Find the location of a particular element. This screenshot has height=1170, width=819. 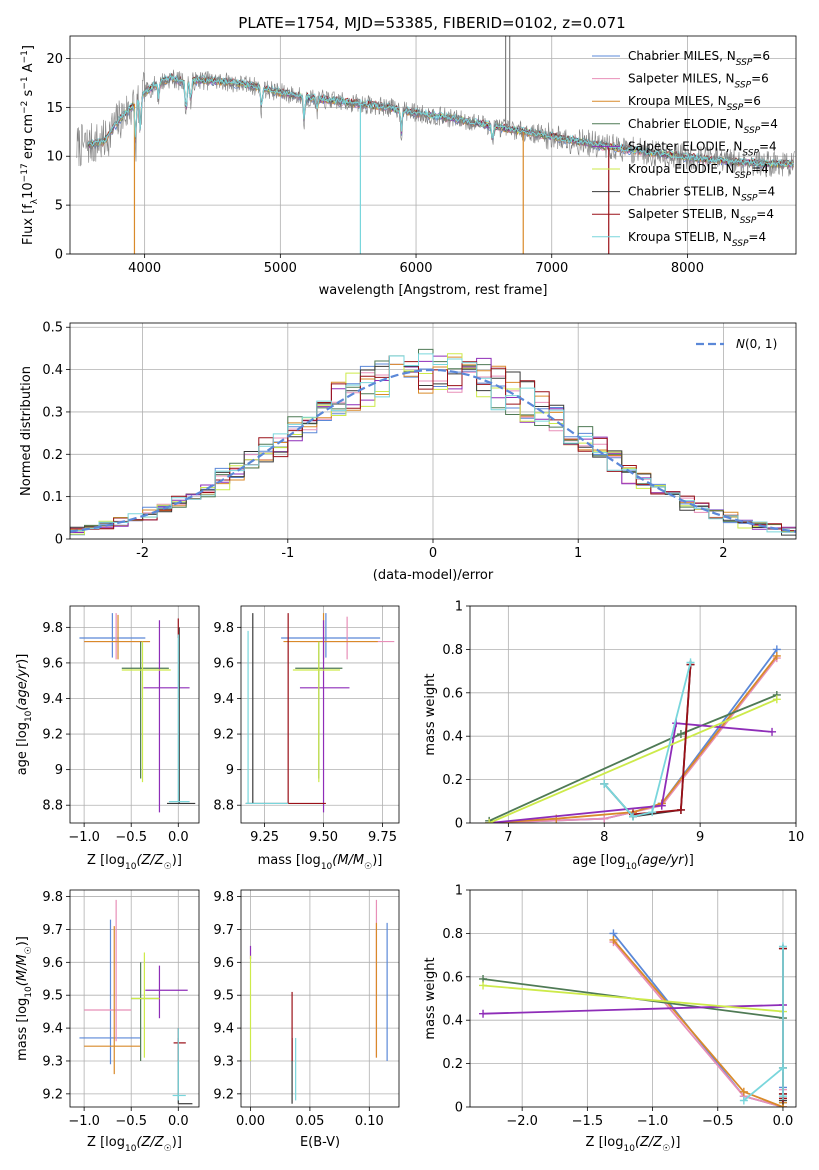

x-axis-label: wavelength [Angstrom, rest frame] is located at coordinates (433, 290).